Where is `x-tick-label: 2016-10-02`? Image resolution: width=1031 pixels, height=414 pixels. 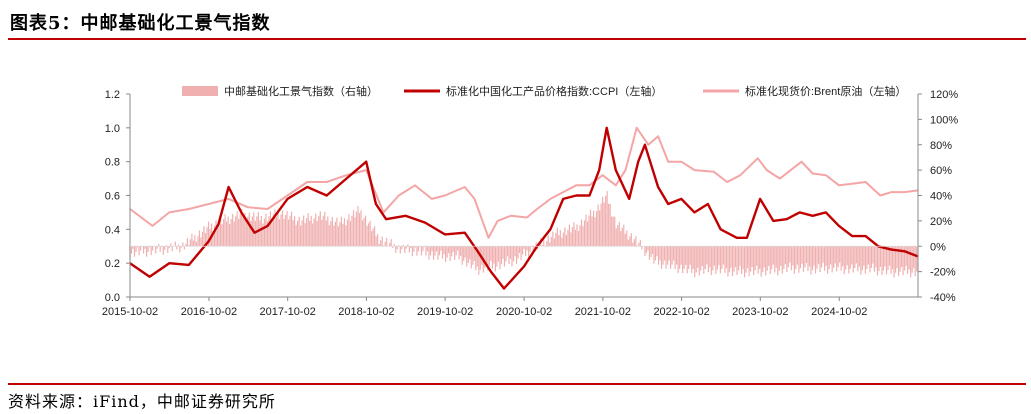 x-tick-label: 2016-10-02 is located at coordinates (209, 312).